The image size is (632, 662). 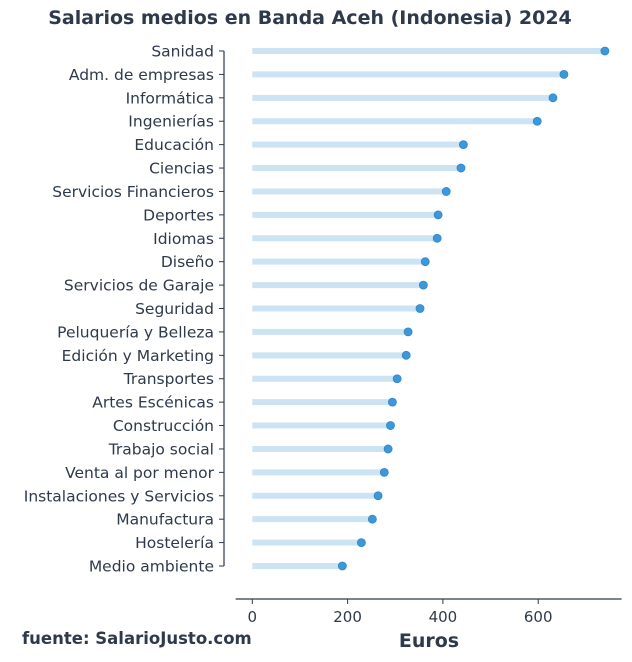 I want to click on y-tick-label-16: Construcción, so click(x=163, y=426).